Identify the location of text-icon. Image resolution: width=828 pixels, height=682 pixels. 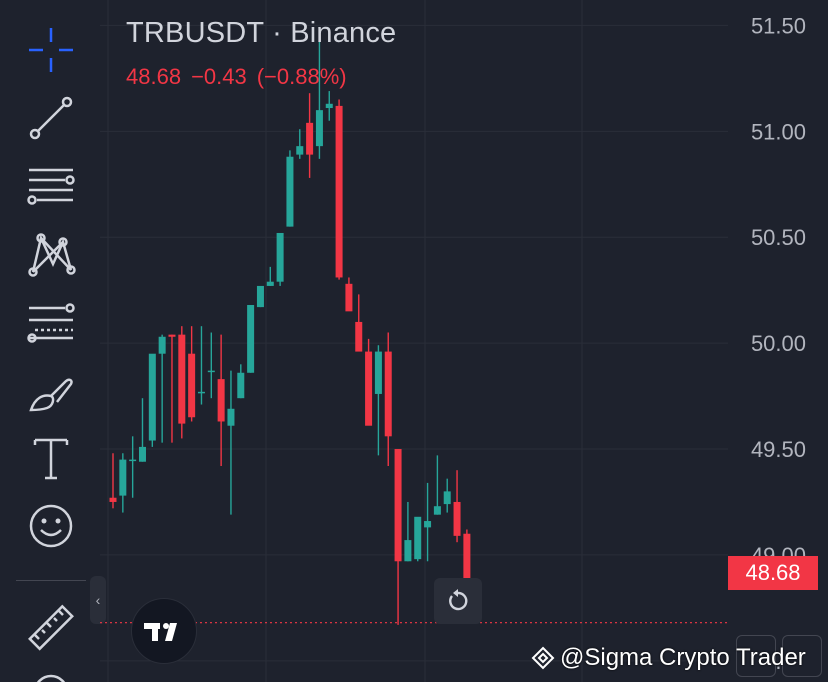
(51, 458).